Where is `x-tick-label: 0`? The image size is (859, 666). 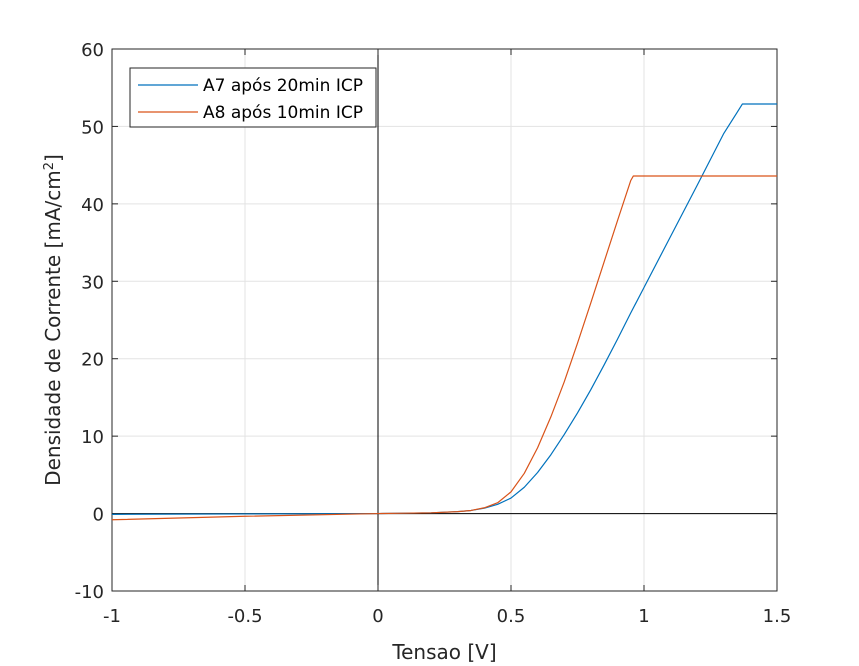
x-tick-label: 0 is located at coordinates (377, 616).